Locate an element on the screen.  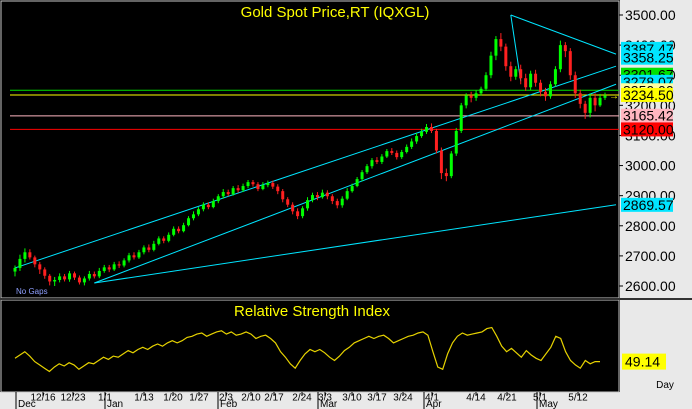
y-tick-label: 3500.00 is located at coordinates (650, 15).